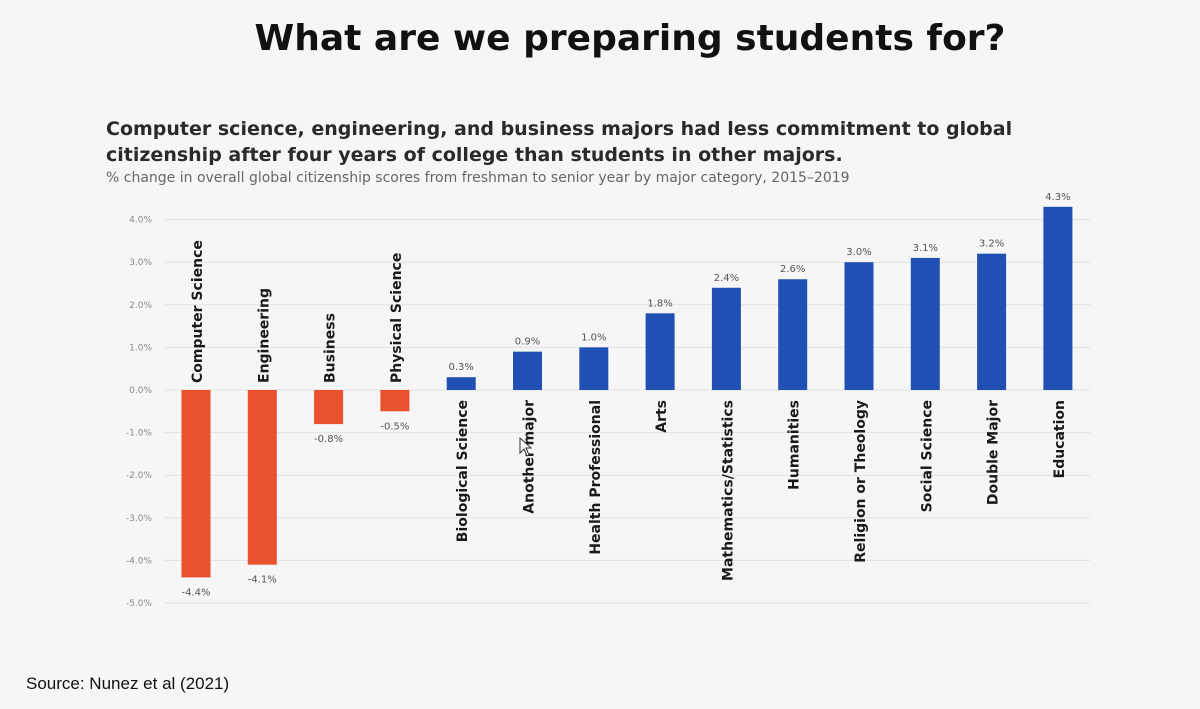 The image size is (1200, 709). Describe the element at coordinates (140, 348) in the screenshot. I see `y-tick-label: 1.0%` at that location.